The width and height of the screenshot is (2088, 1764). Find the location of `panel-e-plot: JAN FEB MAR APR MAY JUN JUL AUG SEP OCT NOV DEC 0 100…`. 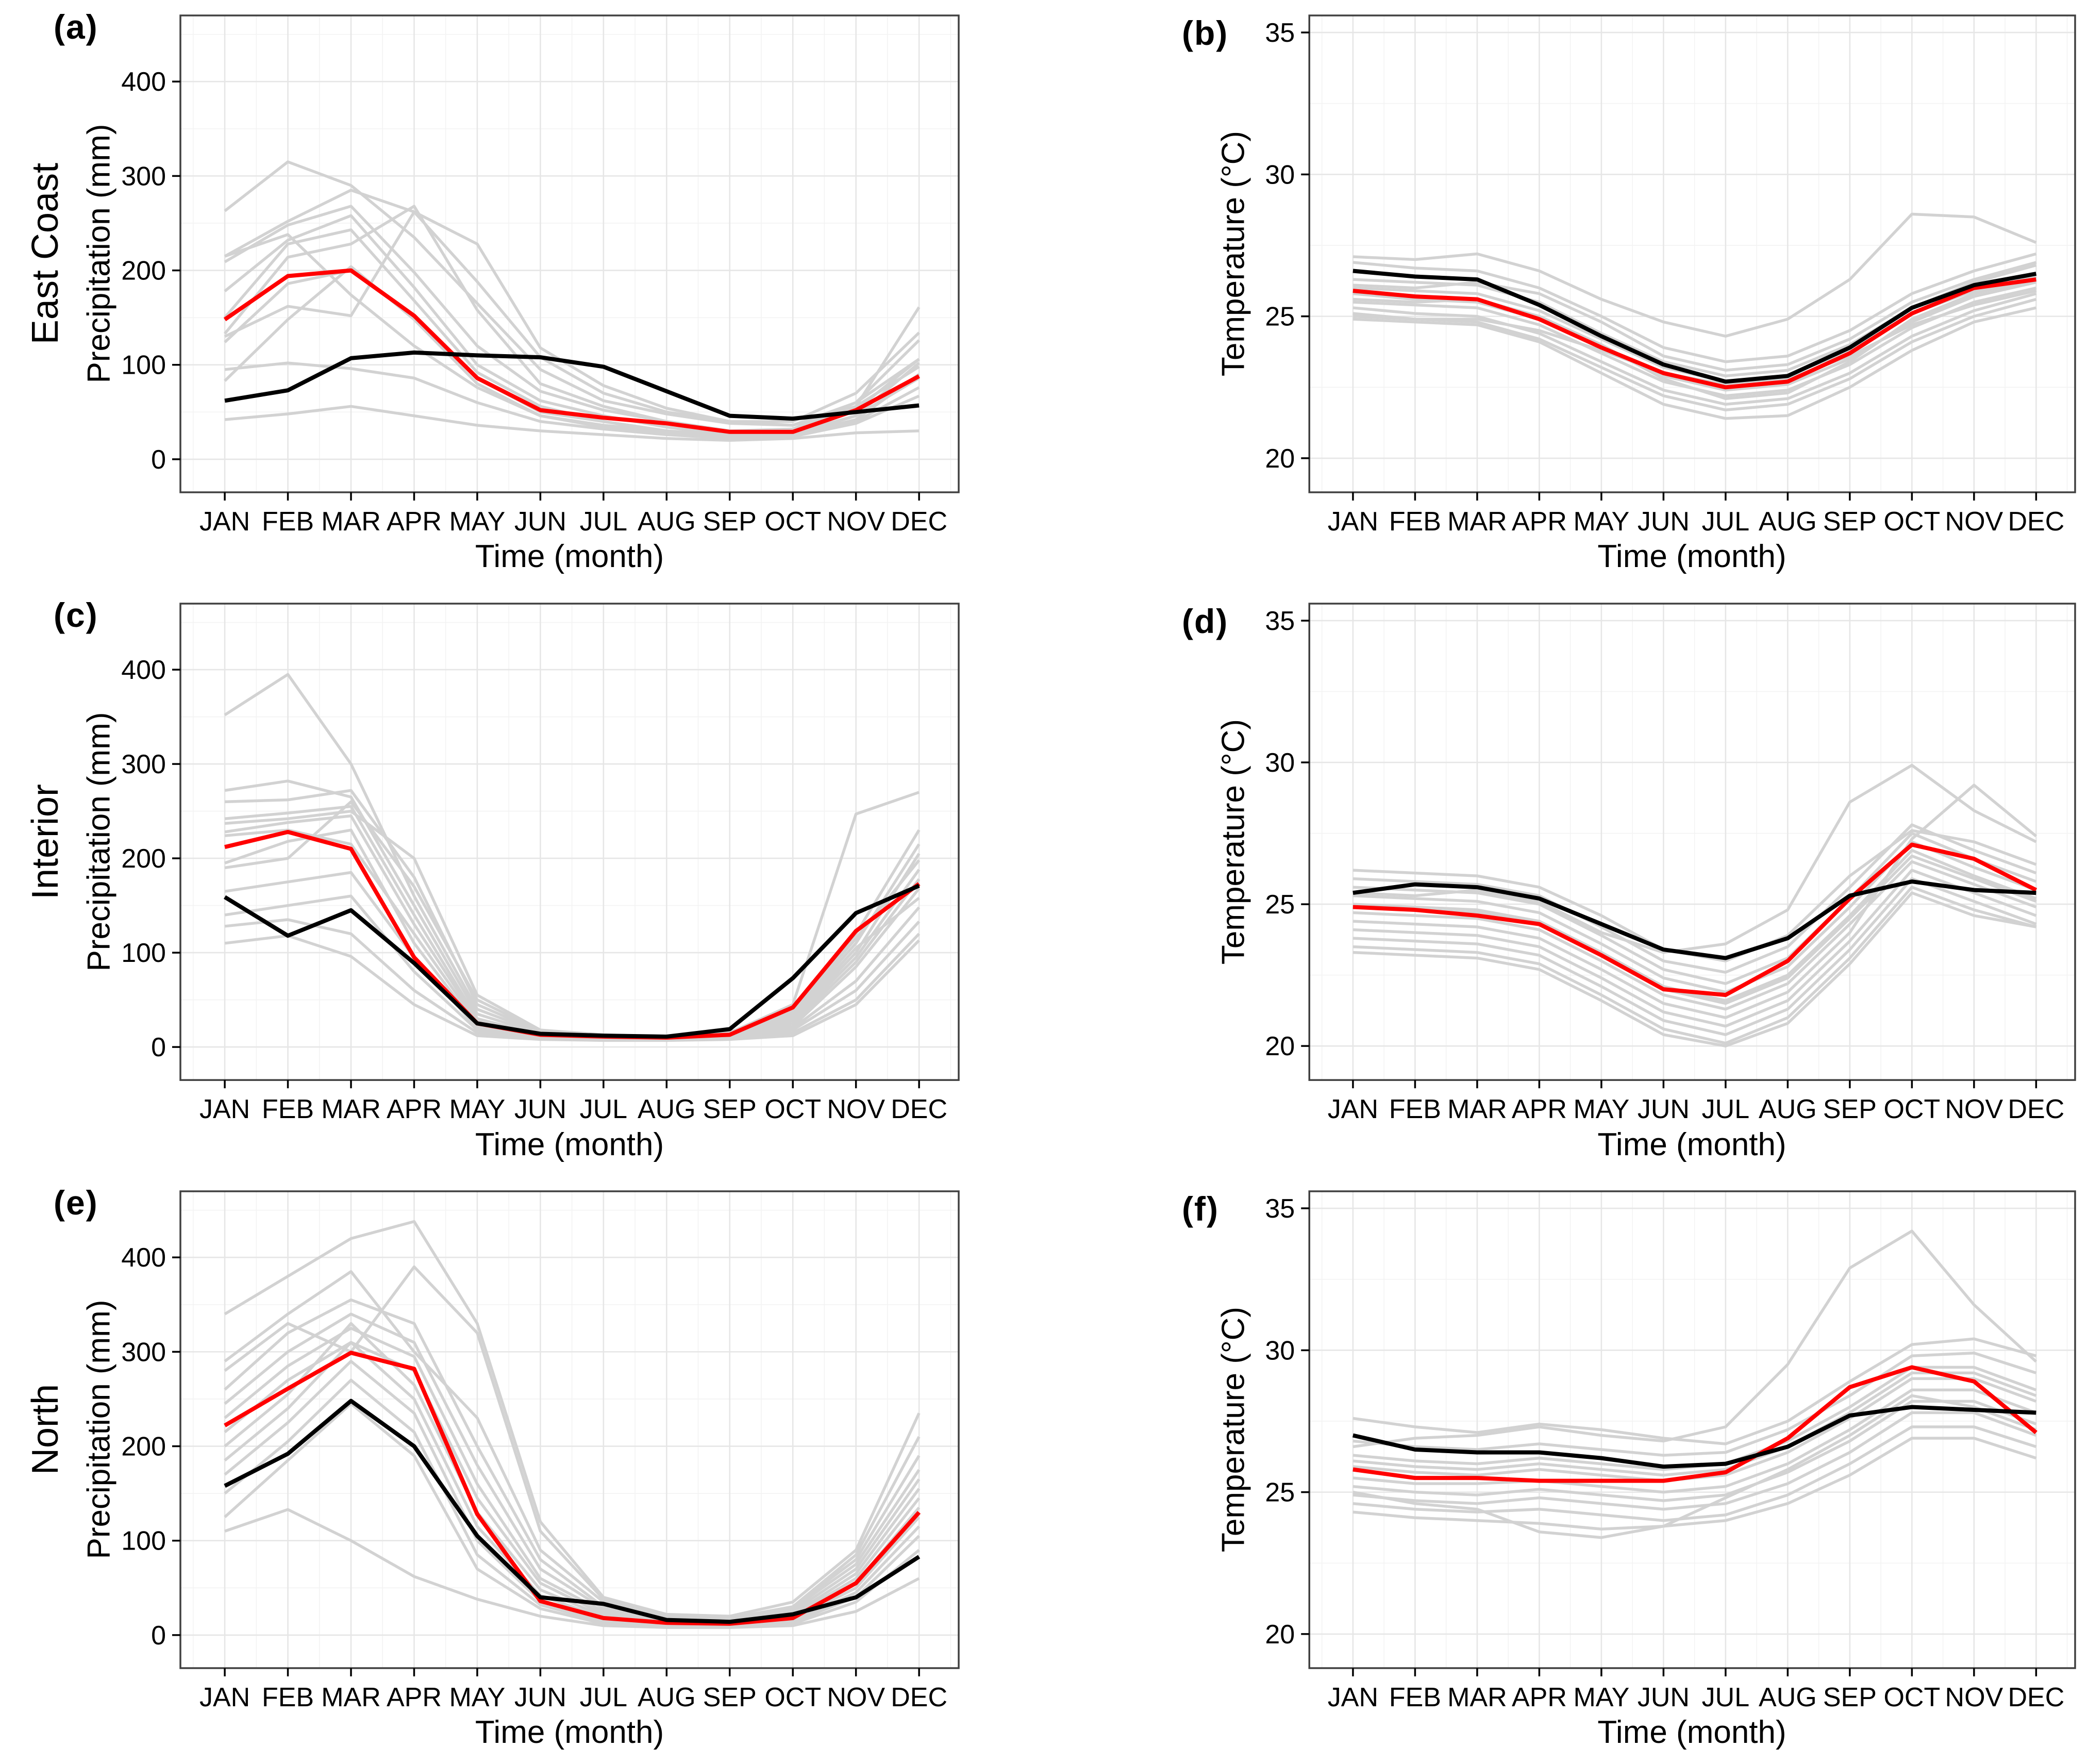

panel-e-plot: JAN FEB MAR APR MAY JUN JUL AUG SEP OCT NOV DEC 0 100… is located at coordinates (540, 1451).